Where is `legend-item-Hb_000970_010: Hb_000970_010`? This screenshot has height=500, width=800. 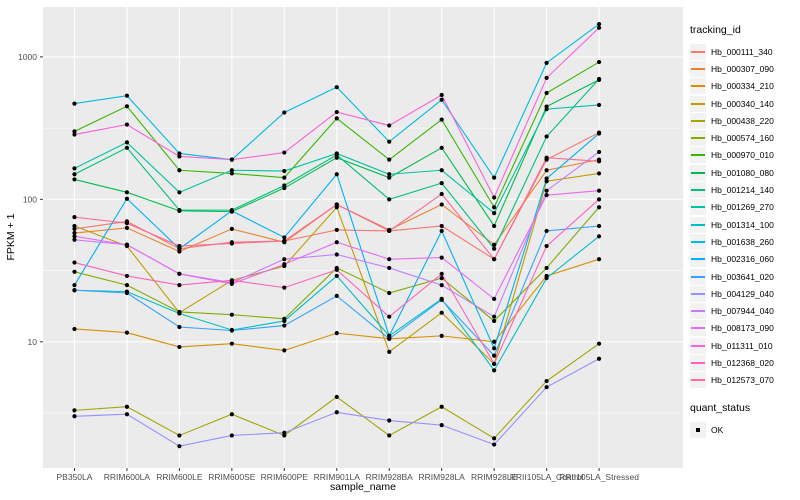 legend-item-Hb_000970_010: Hb_000970_010 is located at coordinates (744, 155).